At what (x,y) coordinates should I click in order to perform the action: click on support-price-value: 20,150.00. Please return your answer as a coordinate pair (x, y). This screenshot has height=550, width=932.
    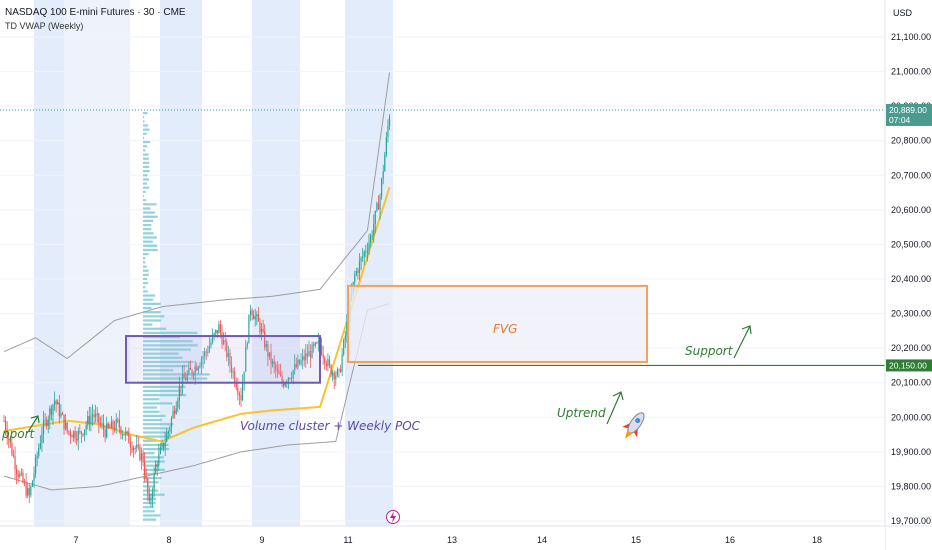
    Looking at the image, I should click on (908, 365).